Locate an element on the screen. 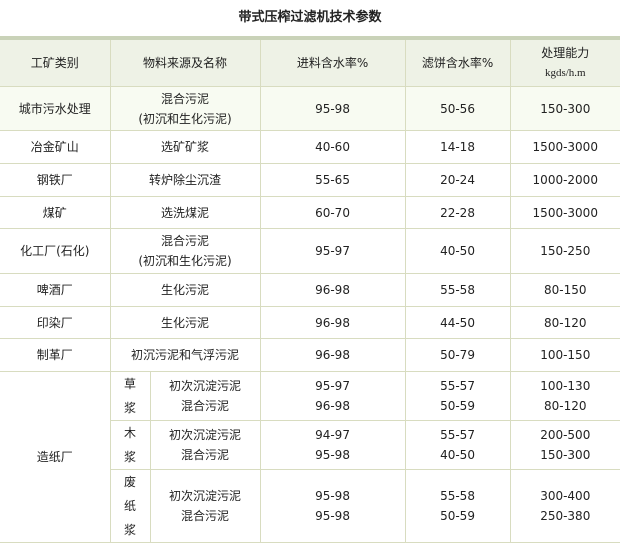 This screenshot has height=543, width=620. capacity-cell: 200-500 150-300 is located at coordinates (564, 445).